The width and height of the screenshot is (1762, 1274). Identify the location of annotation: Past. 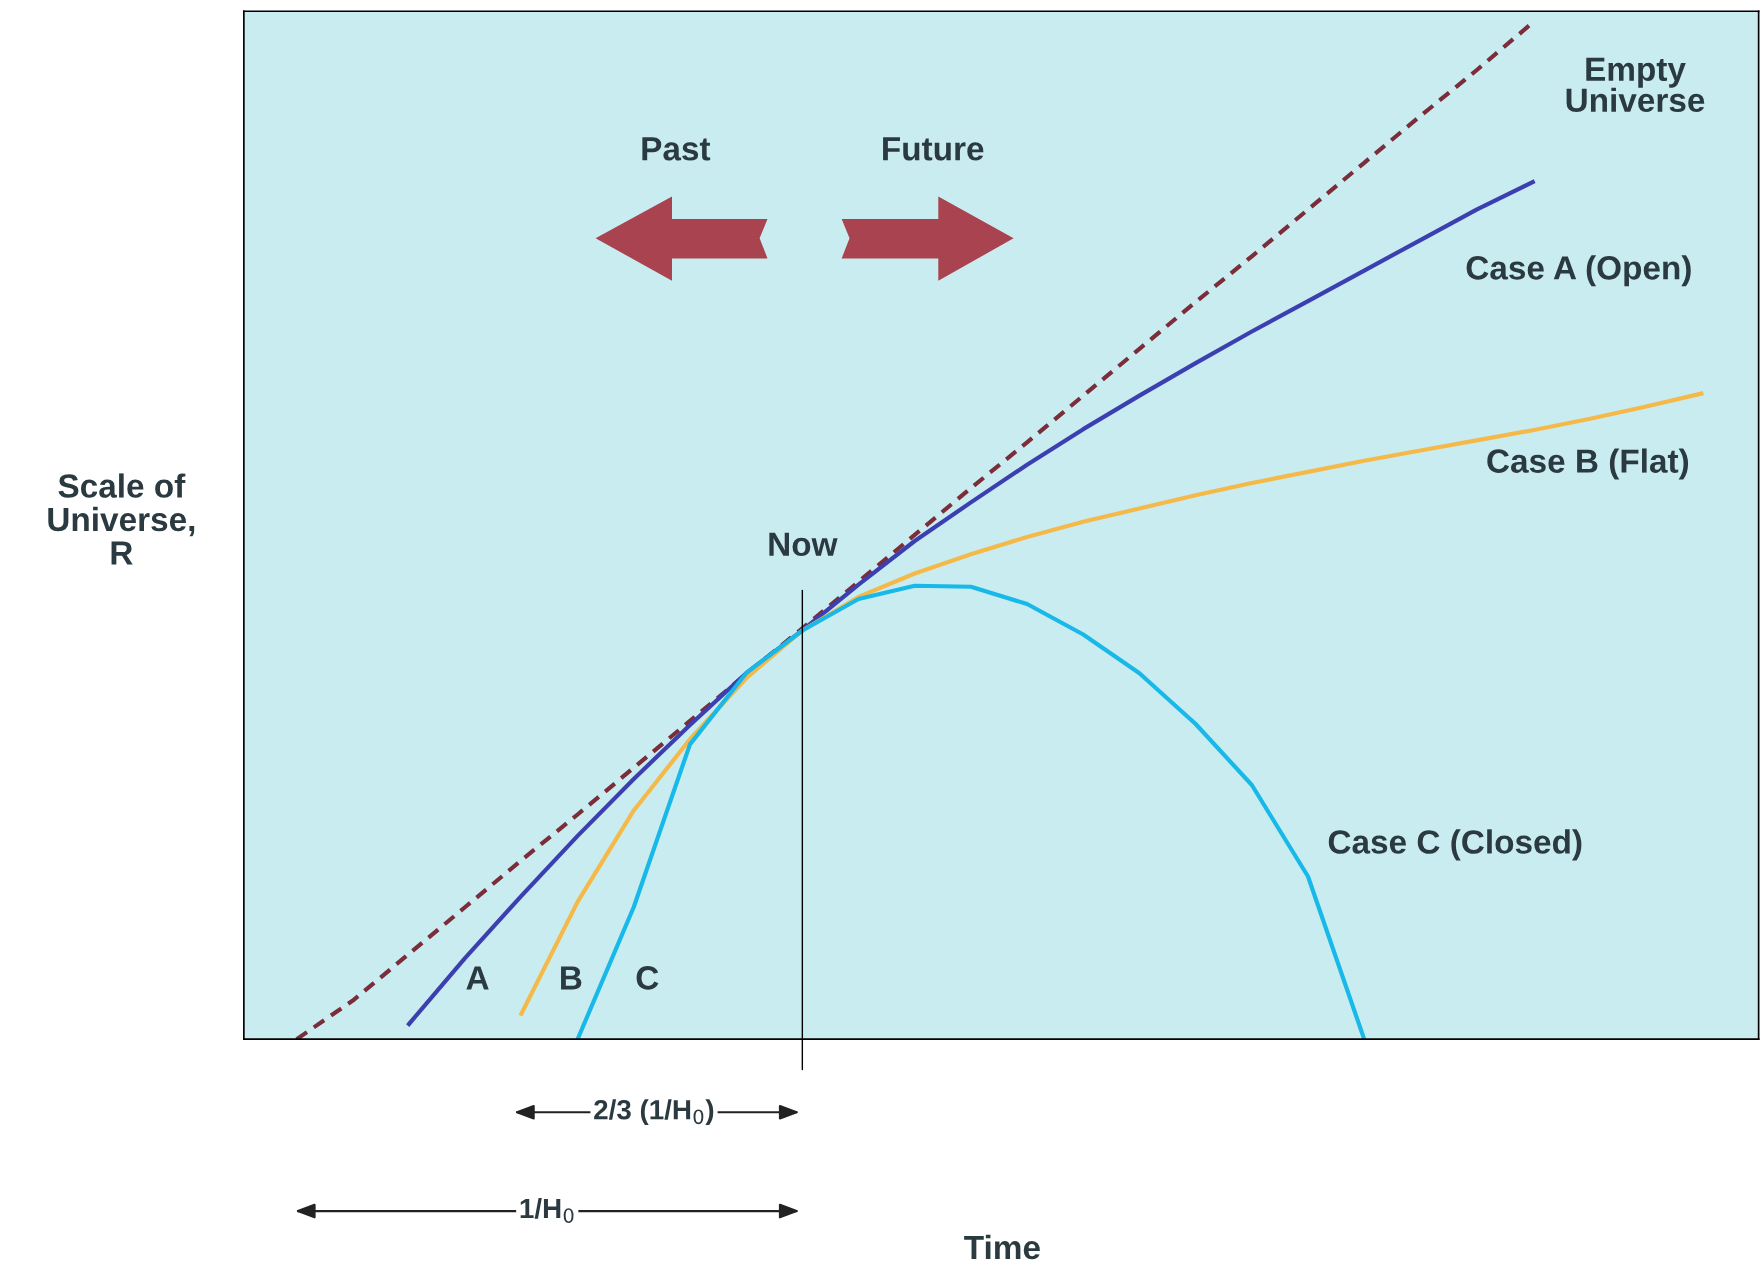
(676, 149).